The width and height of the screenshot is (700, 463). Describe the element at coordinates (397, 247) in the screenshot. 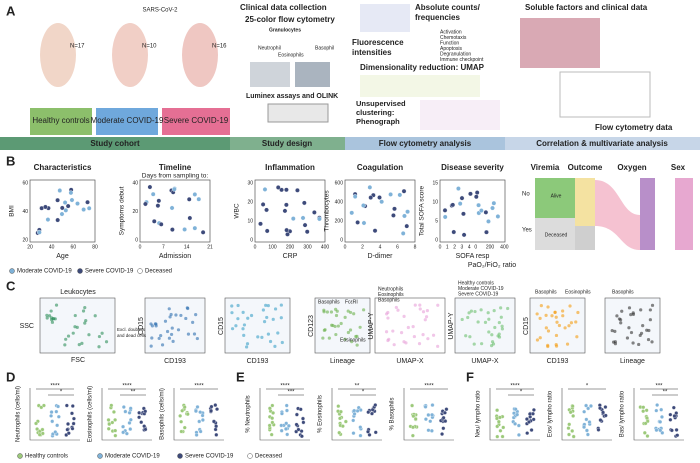

I see `x-tick-label: 6` at that location.